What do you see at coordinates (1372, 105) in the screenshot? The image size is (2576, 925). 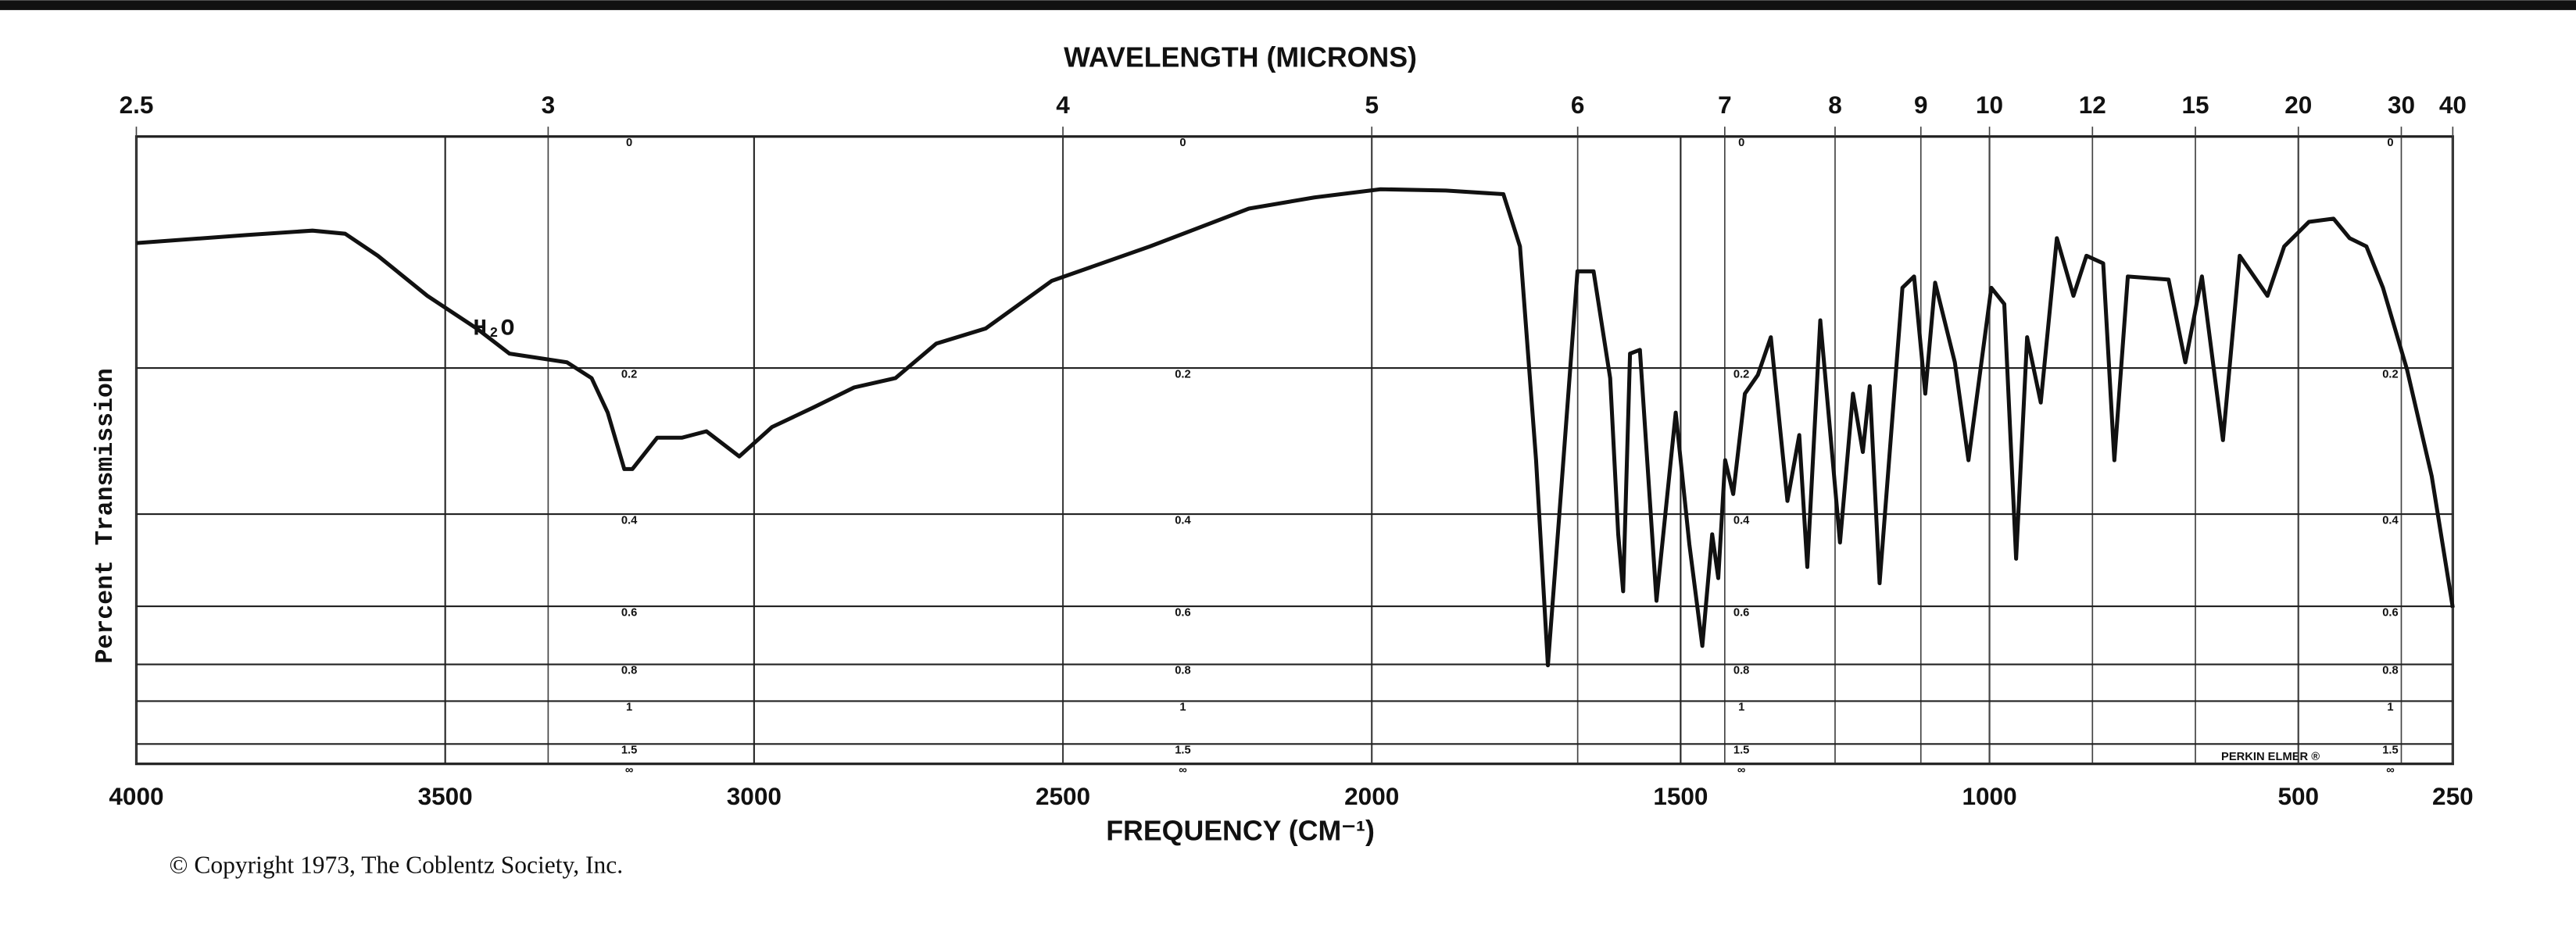 I see `top-tick-label: 5` at bounding box center [1372, 105].